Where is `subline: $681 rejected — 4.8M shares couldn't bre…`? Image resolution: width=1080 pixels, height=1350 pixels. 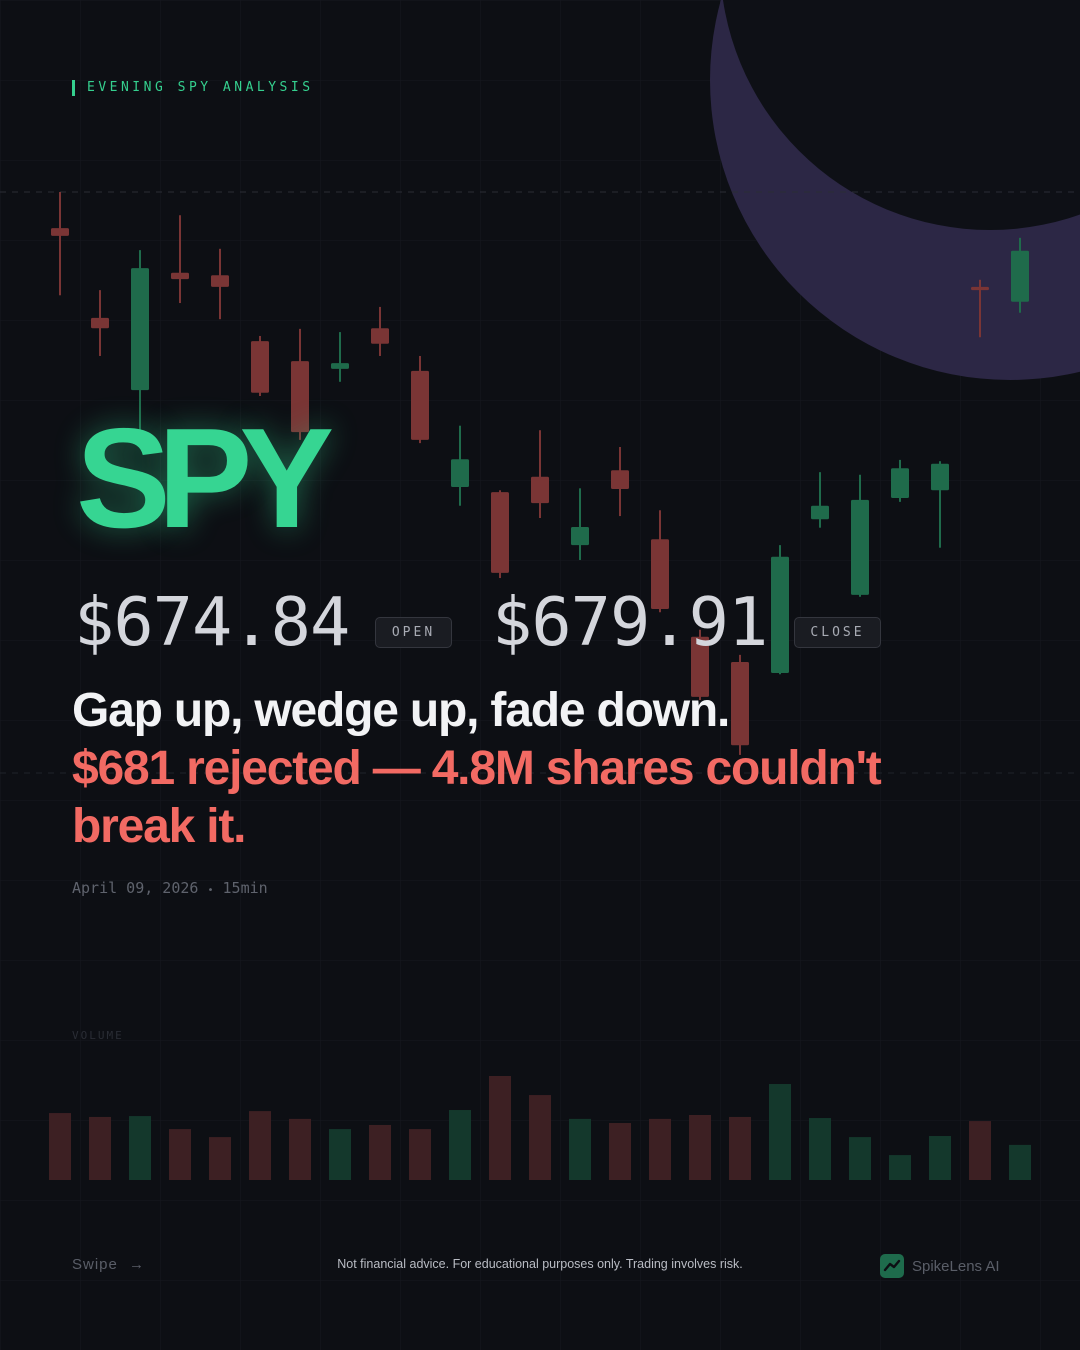 subline: $681 rejected — 4.8M shares couldn't bre… is located at coordinates (477, 797).